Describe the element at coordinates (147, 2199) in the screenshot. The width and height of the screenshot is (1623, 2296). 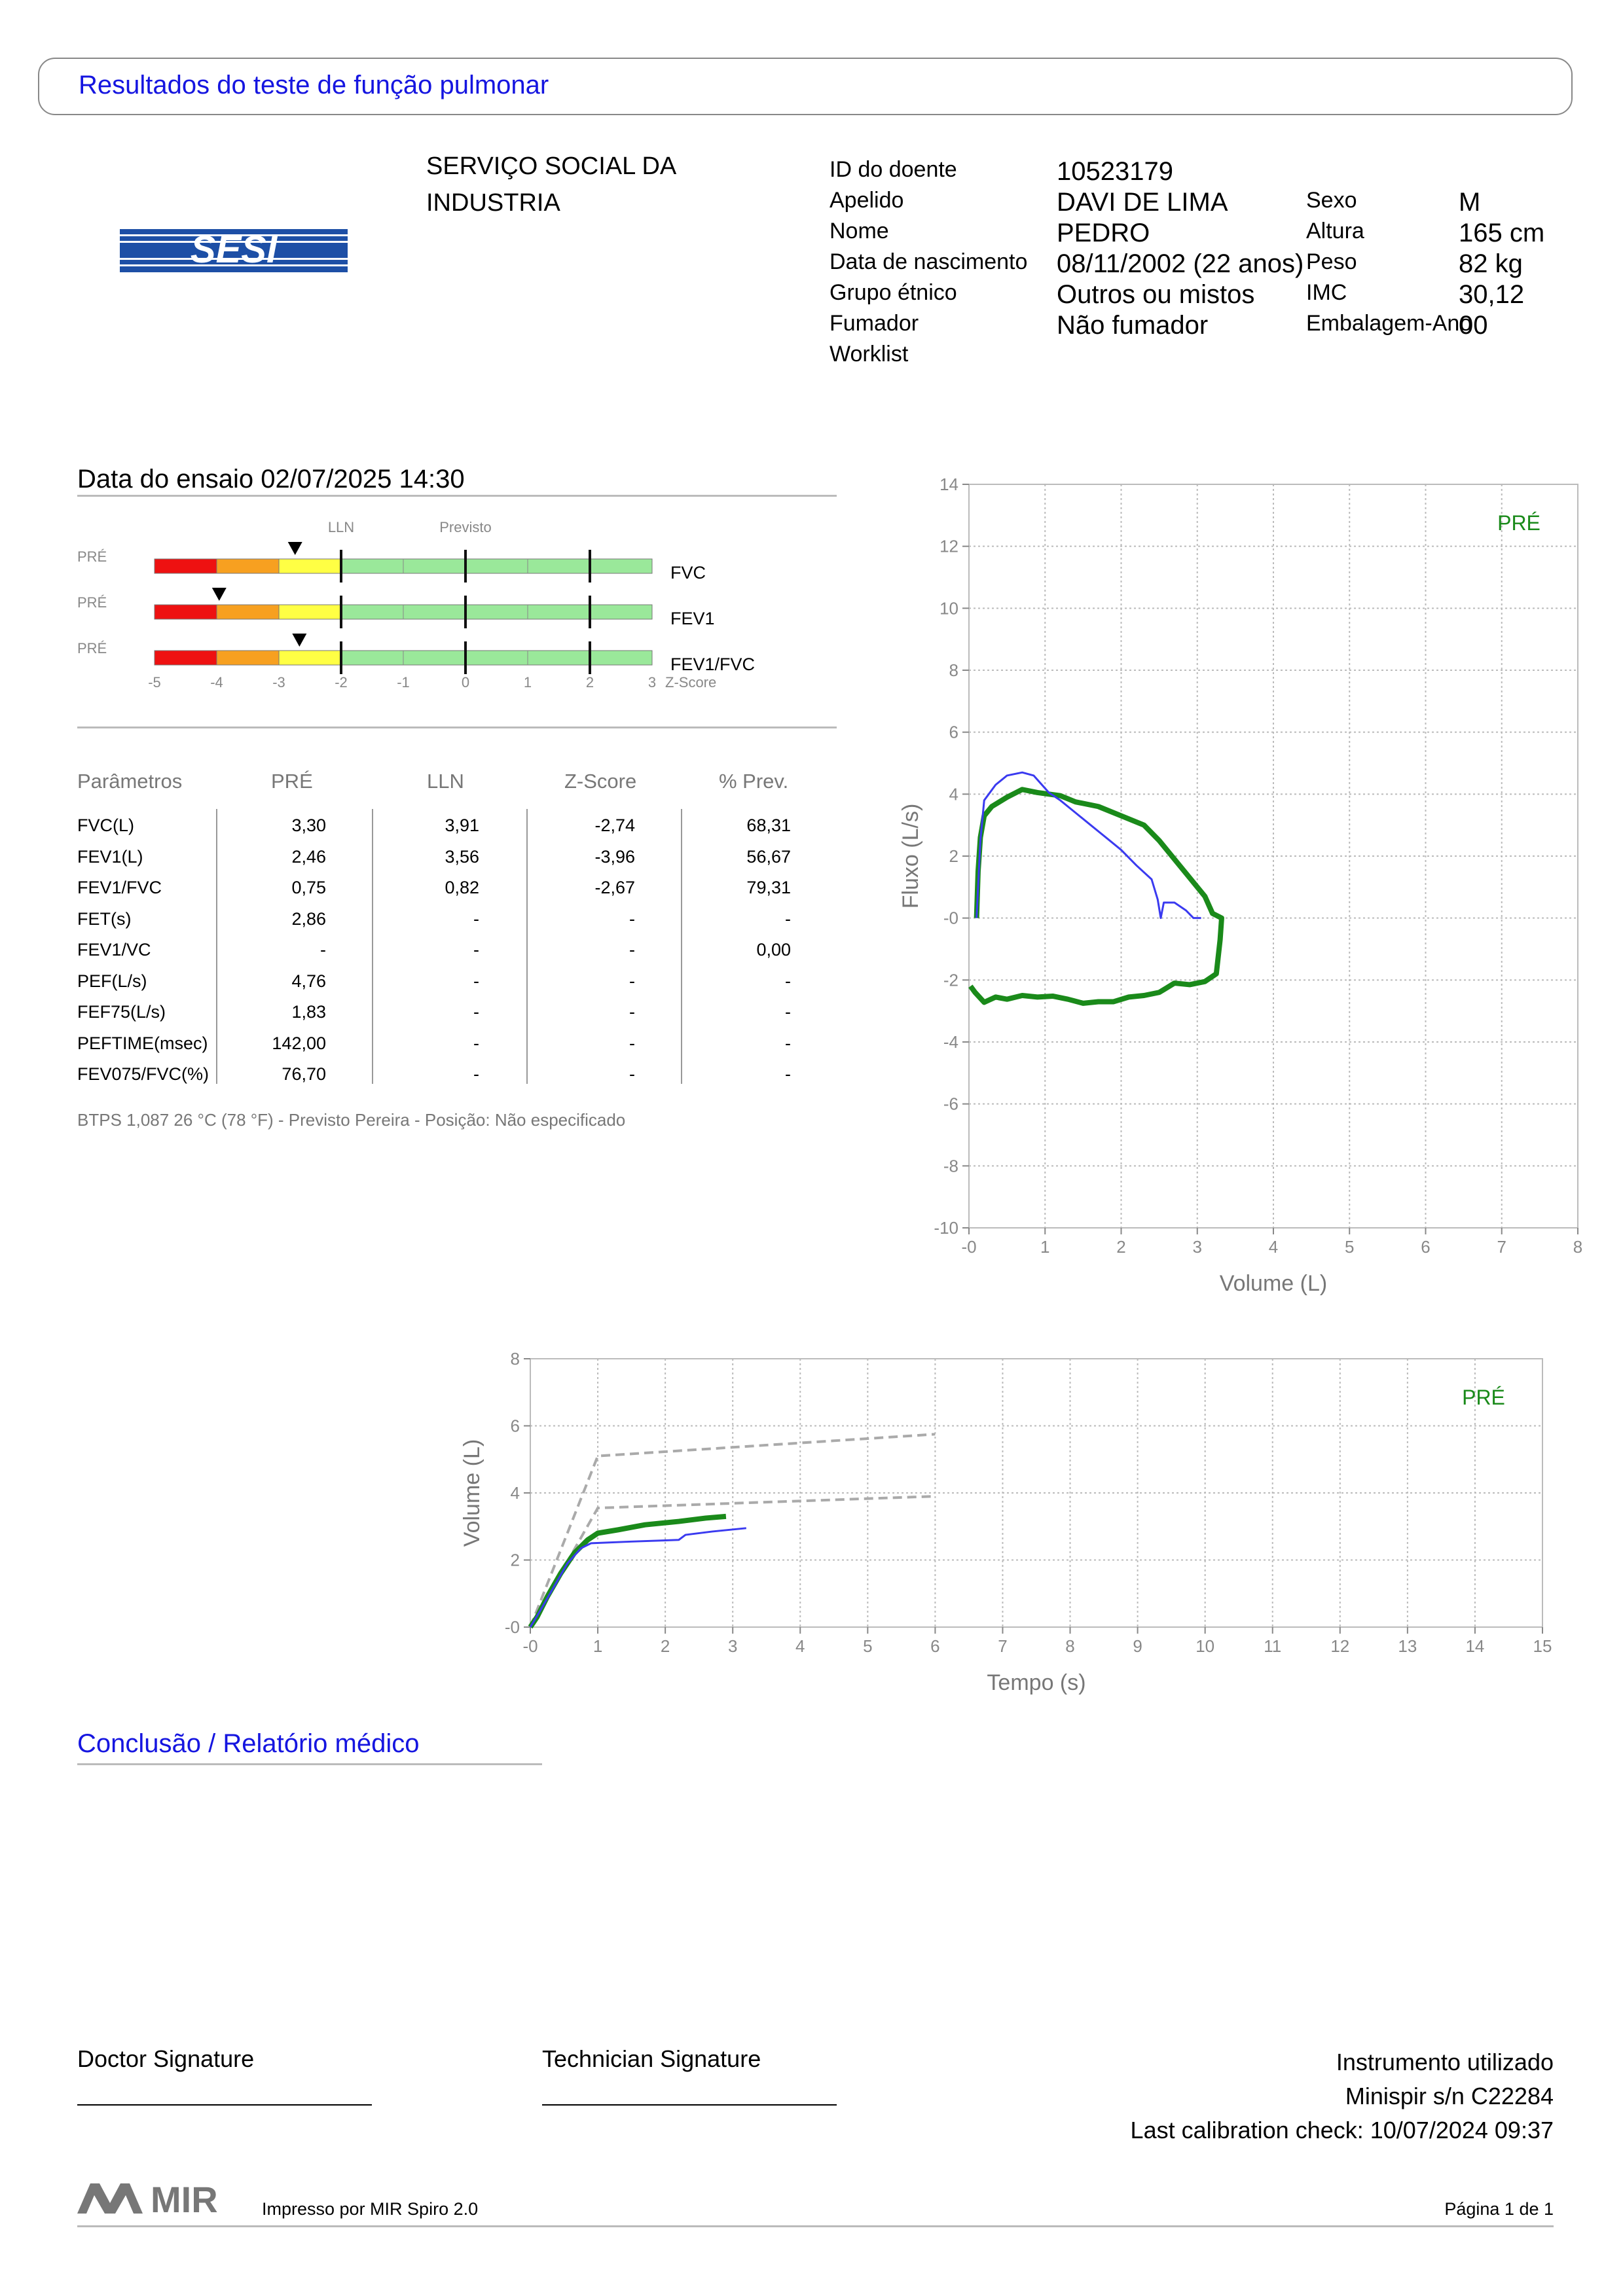
I see `mir-logo-graphic: MIR` at that location.